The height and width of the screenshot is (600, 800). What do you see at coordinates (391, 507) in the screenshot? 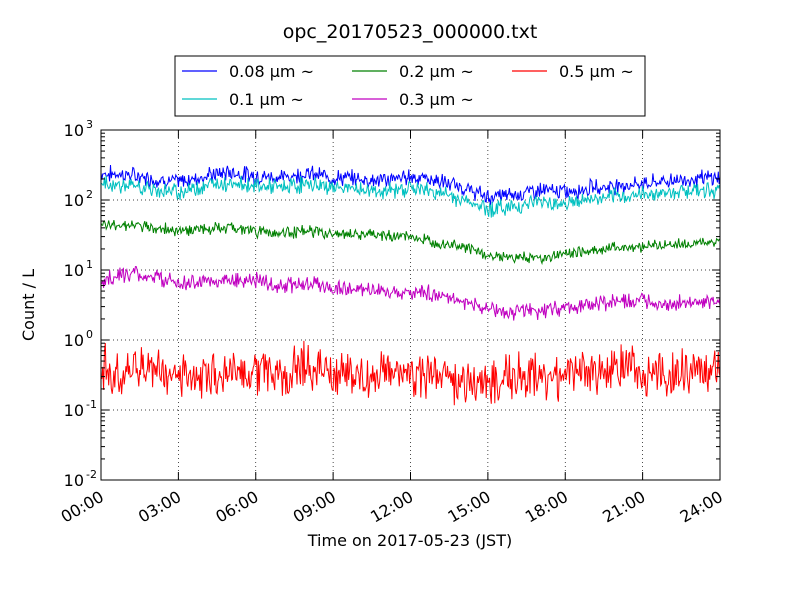
I see `x-tick-label: 12:00` at bounding box center [391, 507].